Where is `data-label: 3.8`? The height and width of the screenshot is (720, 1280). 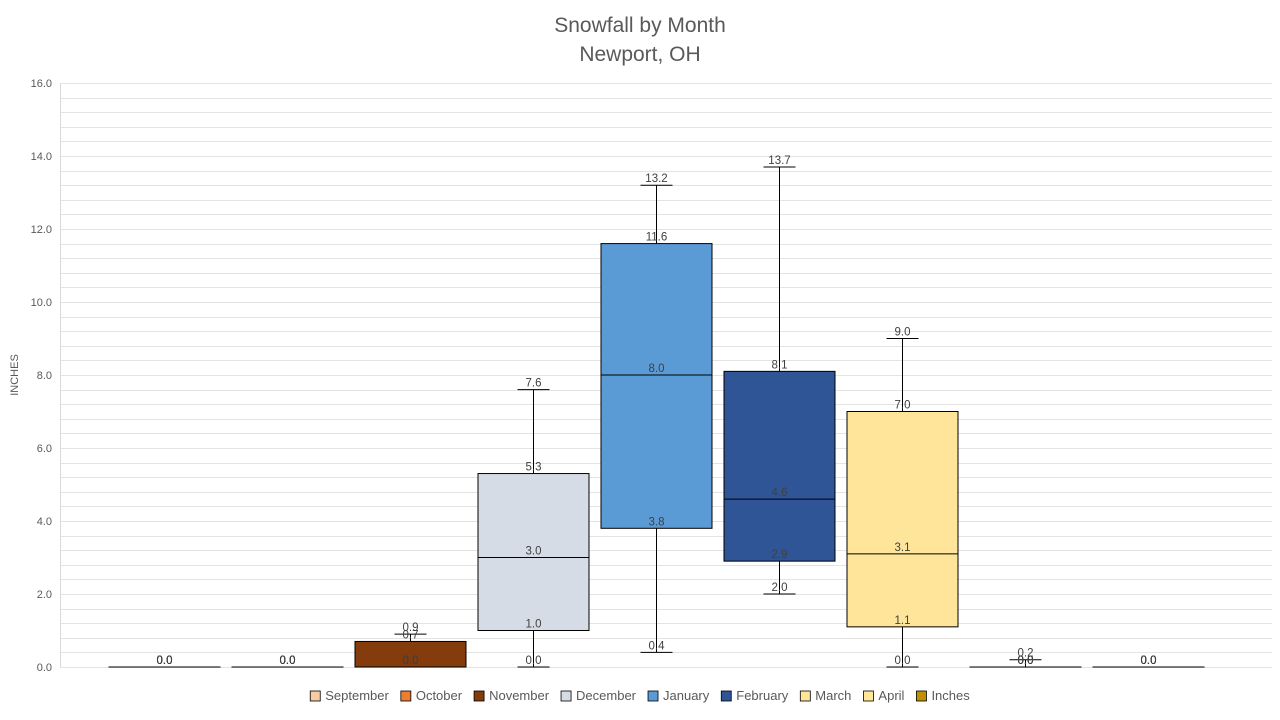
data-label: 3.8 is located at coordinates (657, 522).